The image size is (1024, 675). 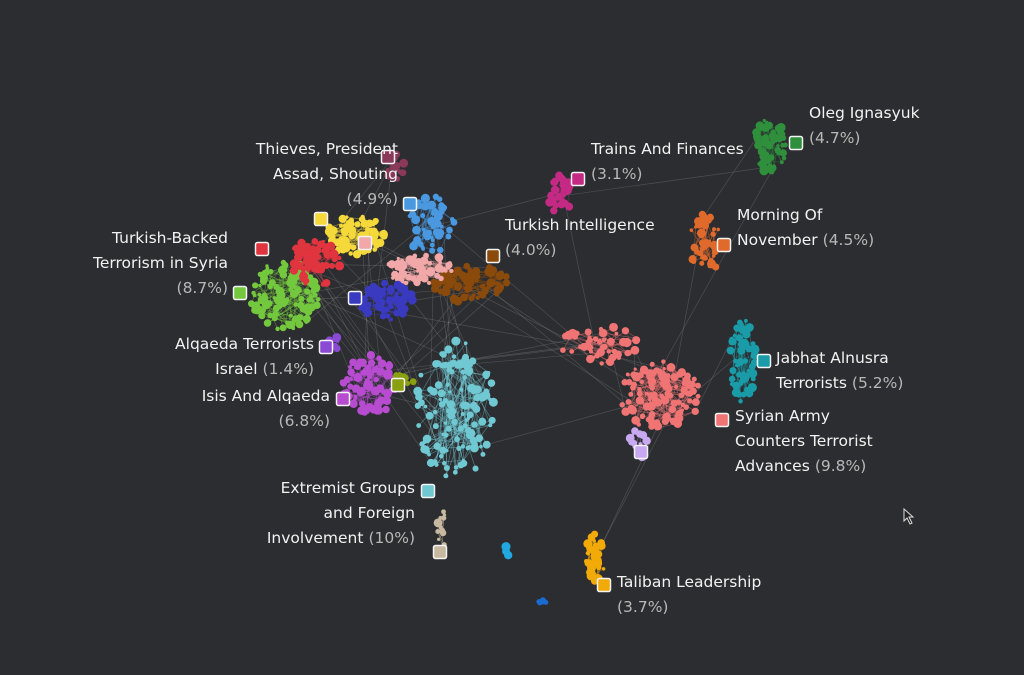 I want to click on cluster-name: Syrian Army, so click(x=782, y=416).